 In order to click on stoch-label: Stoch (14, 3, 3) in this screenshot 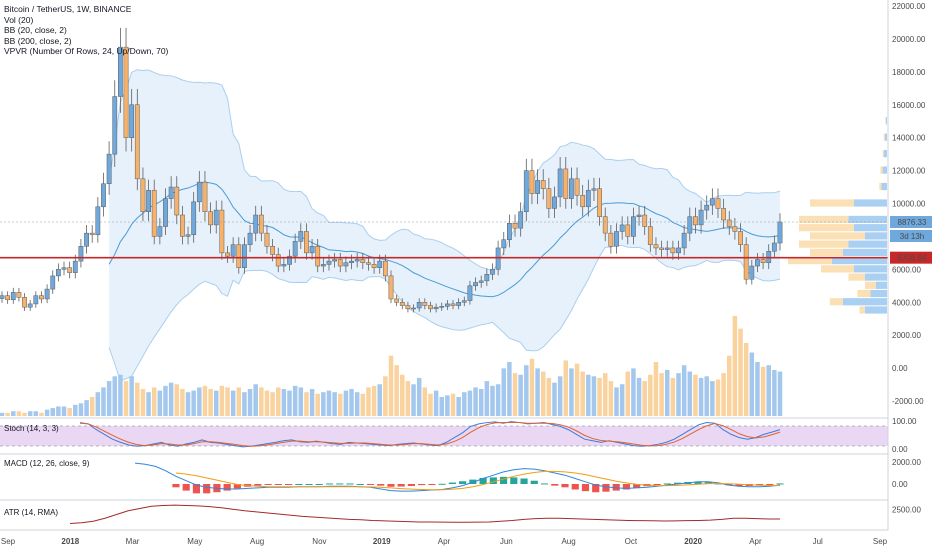, I will do `click(31, 428)`.